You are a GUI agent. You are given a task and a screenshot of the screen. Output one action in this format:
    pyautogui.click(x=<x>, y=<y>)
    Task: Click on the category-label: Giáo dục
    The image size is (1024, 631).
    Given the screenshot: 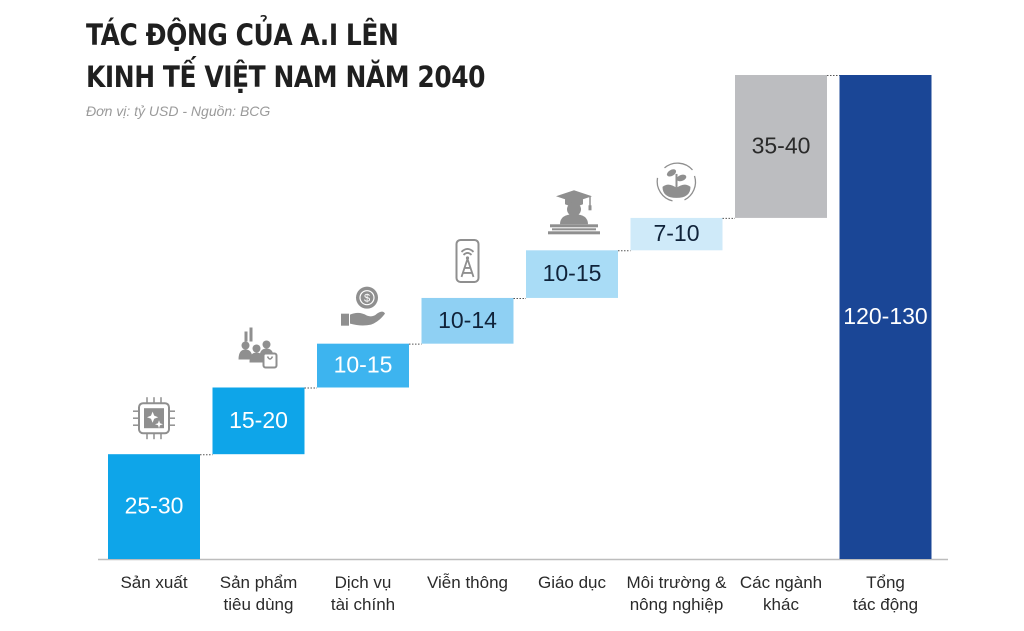 What is the action you would take?
    pyautogui.click(x=572, y=582)
    